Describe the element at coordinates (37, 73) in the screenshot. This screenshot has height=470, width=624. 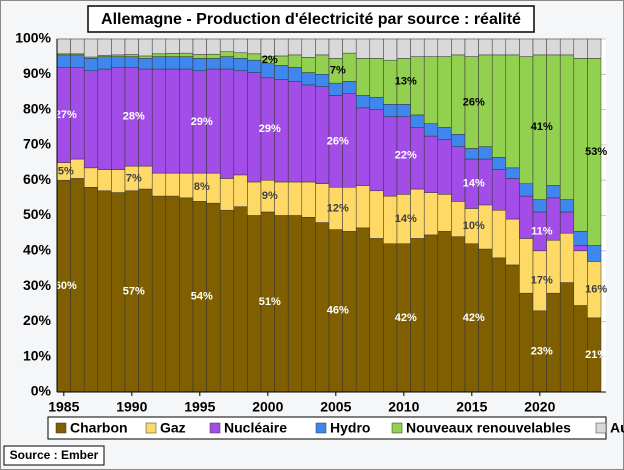
I see `y-tick-label: 90%` at that location.